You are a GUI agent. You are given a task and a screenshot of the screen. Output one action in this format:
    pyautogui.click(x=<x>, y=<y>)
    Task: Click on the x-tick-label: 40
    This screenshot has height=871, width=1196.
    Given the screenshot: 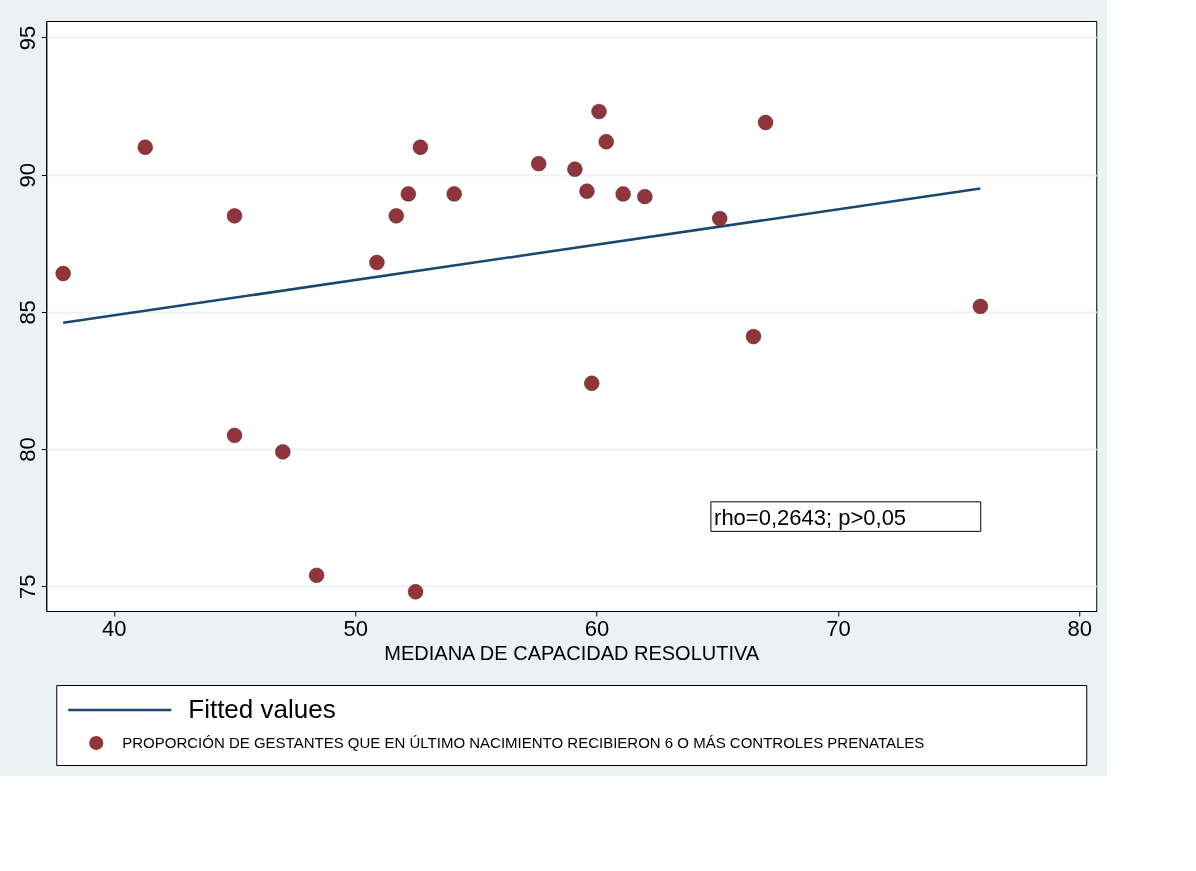 What is the action you would take?
    pyautogui.click(x=114, y=628)
    